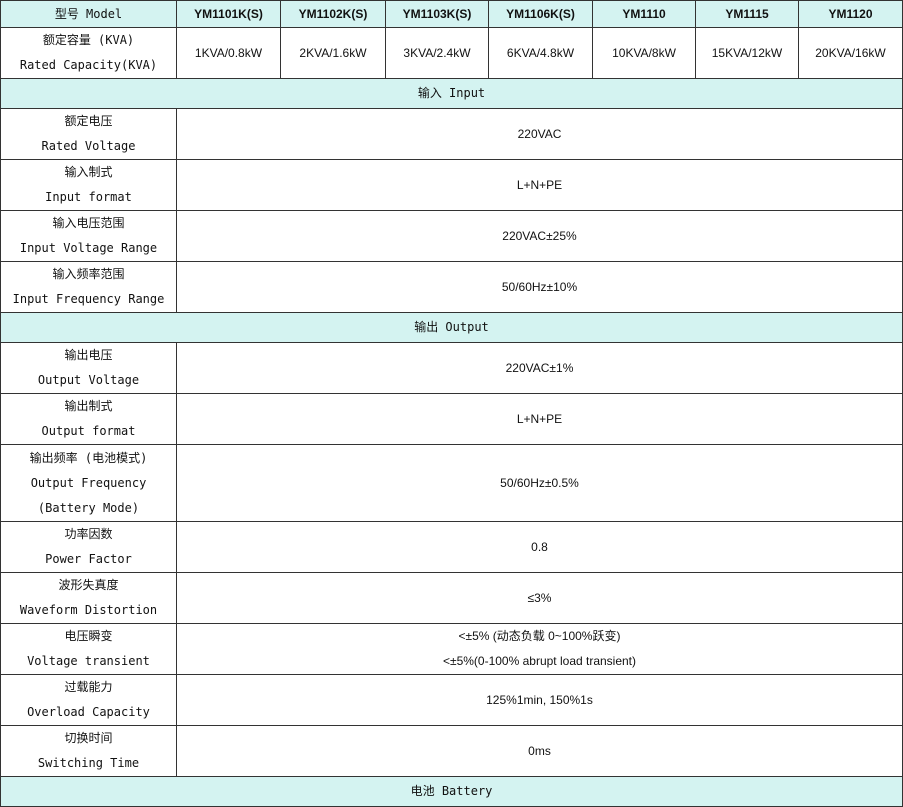  What do you see at coordinates (88, 649) in the screenshot?
I see `row-label: 电压瞬变 Voltage transient` at bounding box center [88, 649].